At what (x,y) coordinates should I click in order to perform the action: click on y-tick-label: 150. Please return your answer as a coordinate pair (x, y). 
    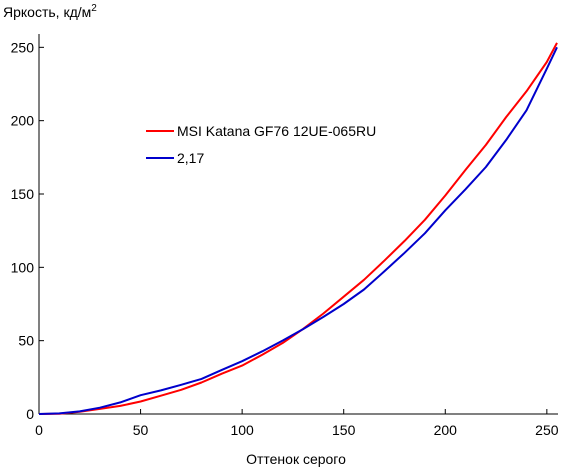
    Looking at the image, I should click on (23, 194).